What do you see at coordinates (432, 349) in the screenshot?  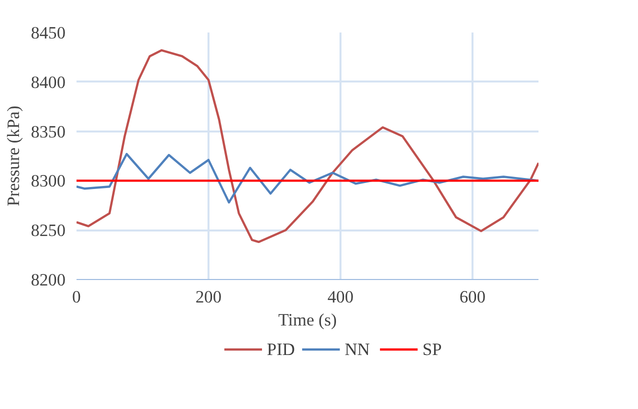 I see `legend-label: SP` at bounding box center [432, 349].